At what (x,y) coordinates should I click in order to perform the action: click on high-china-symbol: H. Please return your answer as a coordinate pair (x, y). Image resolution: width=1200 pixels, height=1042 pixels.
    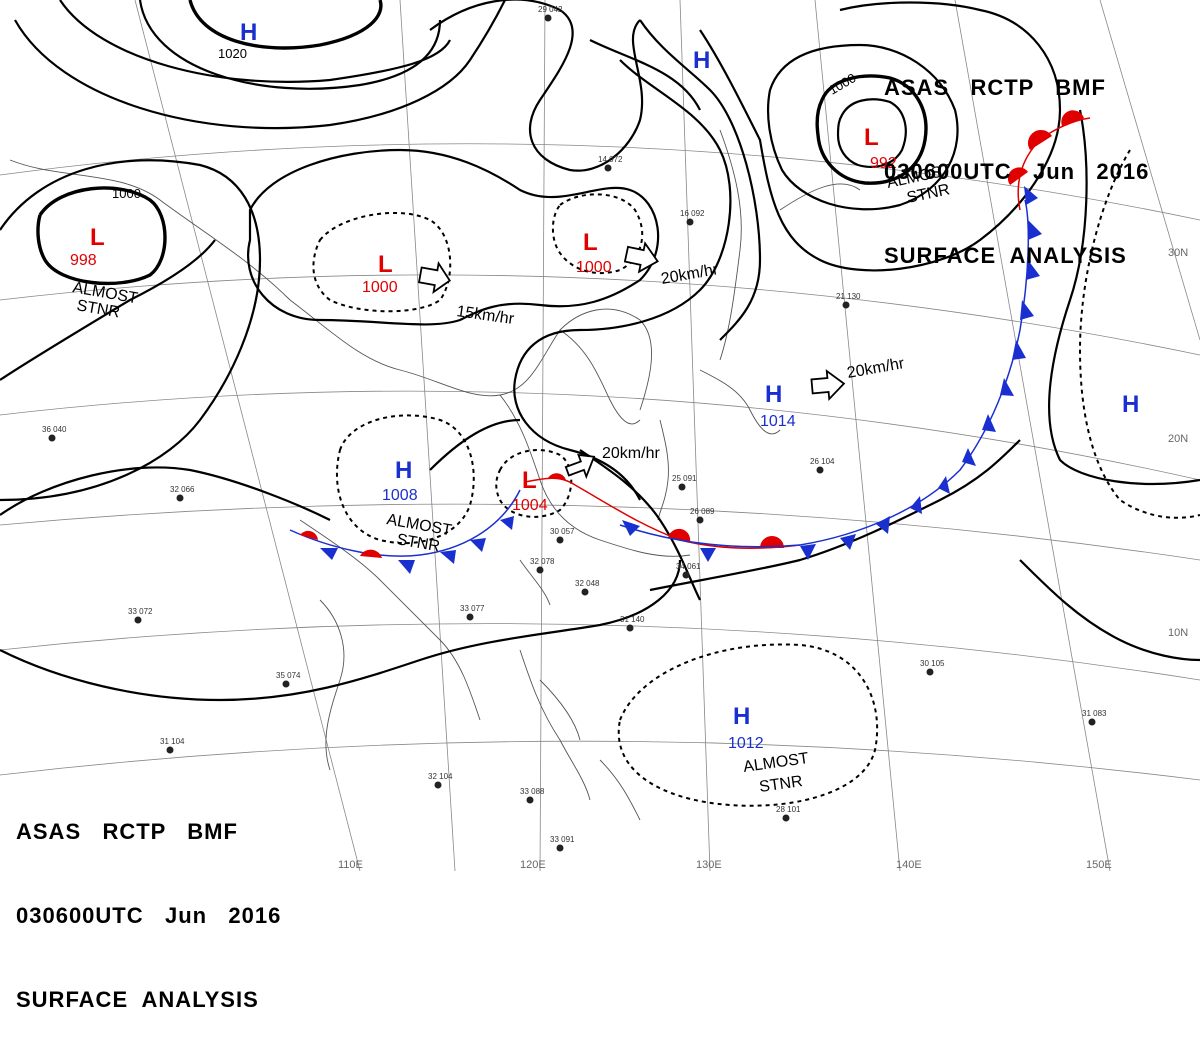
    Looking at the image, I should click on (403, 470).